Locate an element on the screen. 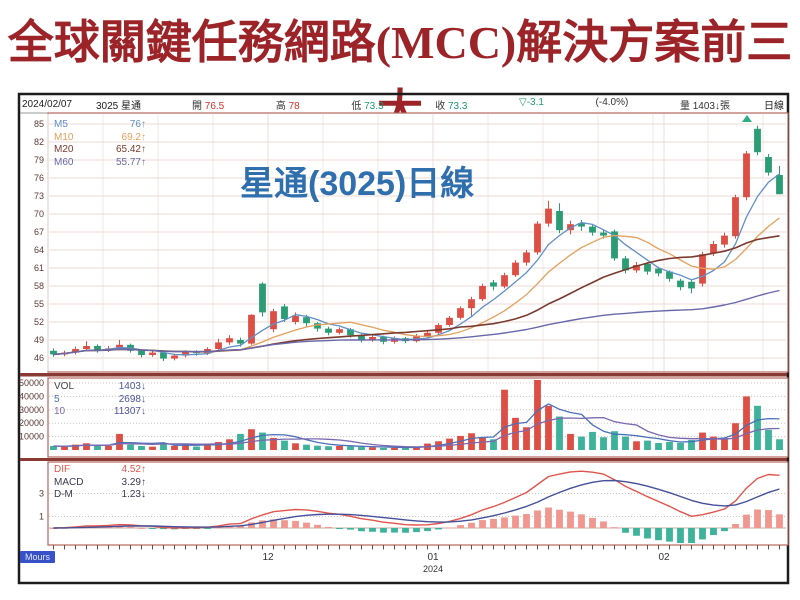 The height and width of the screenshot is (600, 800). info-date: 2024/02/07 is located at coordinates (47, 104).